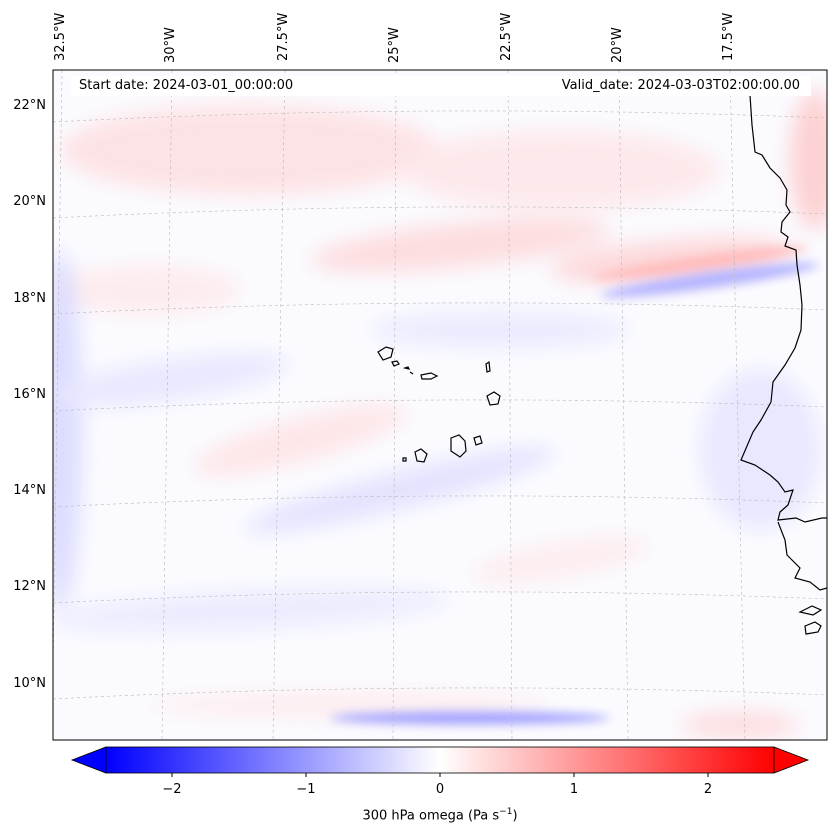 Image resolution: width=837 pixels, height=839 pixels. Describe the element at coordinates (172, 789) in the screenshot. I see `colorbar-tick-label: −2` at that location.